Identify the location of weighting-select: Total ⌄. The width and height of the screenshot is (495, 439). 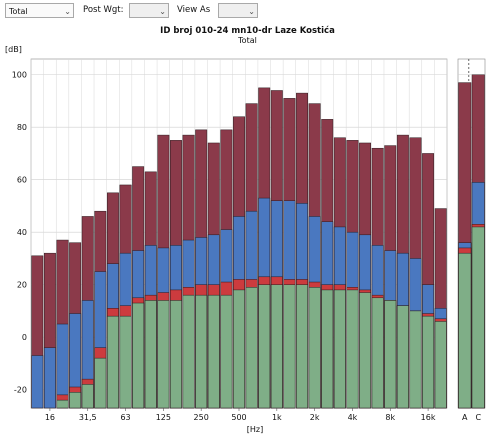
(39, 10).